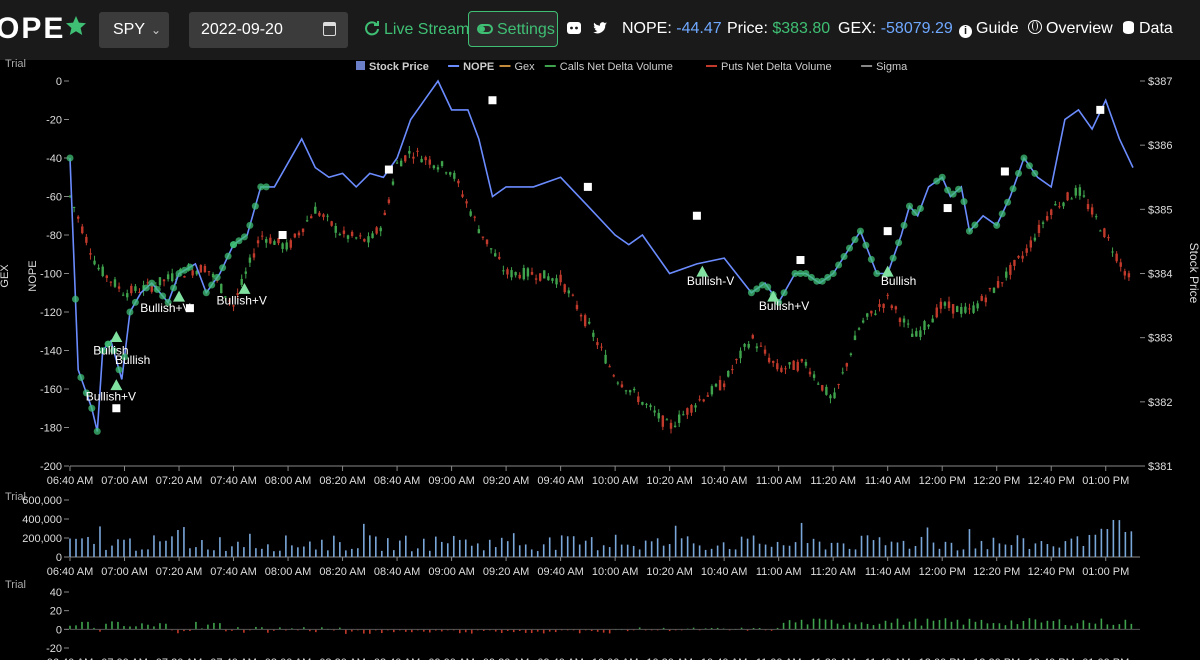 The width and height of the screenshot is (1200, 660). What do you see at coordinates (989, 29) in the screenshot?
I see `guide-link: i Guide` at bounding box center [989, 29].